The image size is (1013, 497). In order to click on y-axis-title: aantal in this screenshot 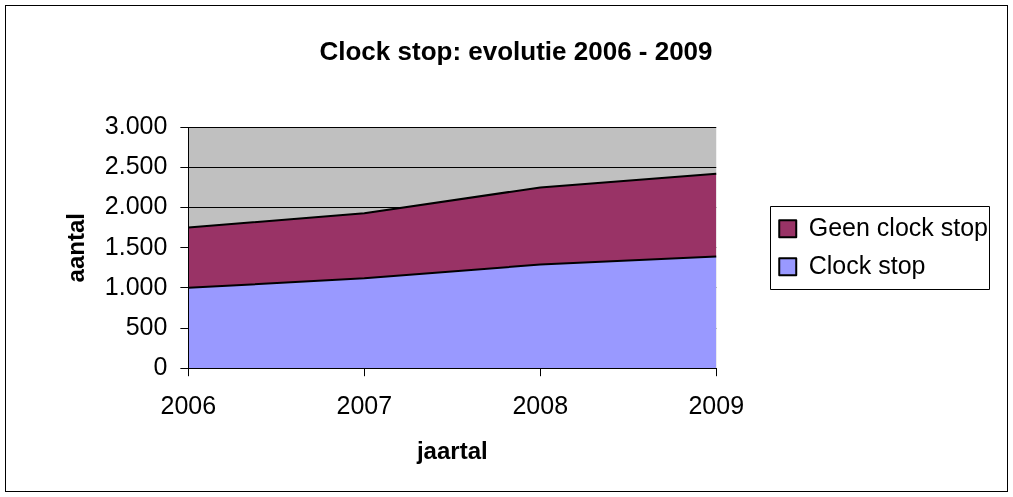, I will do `click(76, 248)`.